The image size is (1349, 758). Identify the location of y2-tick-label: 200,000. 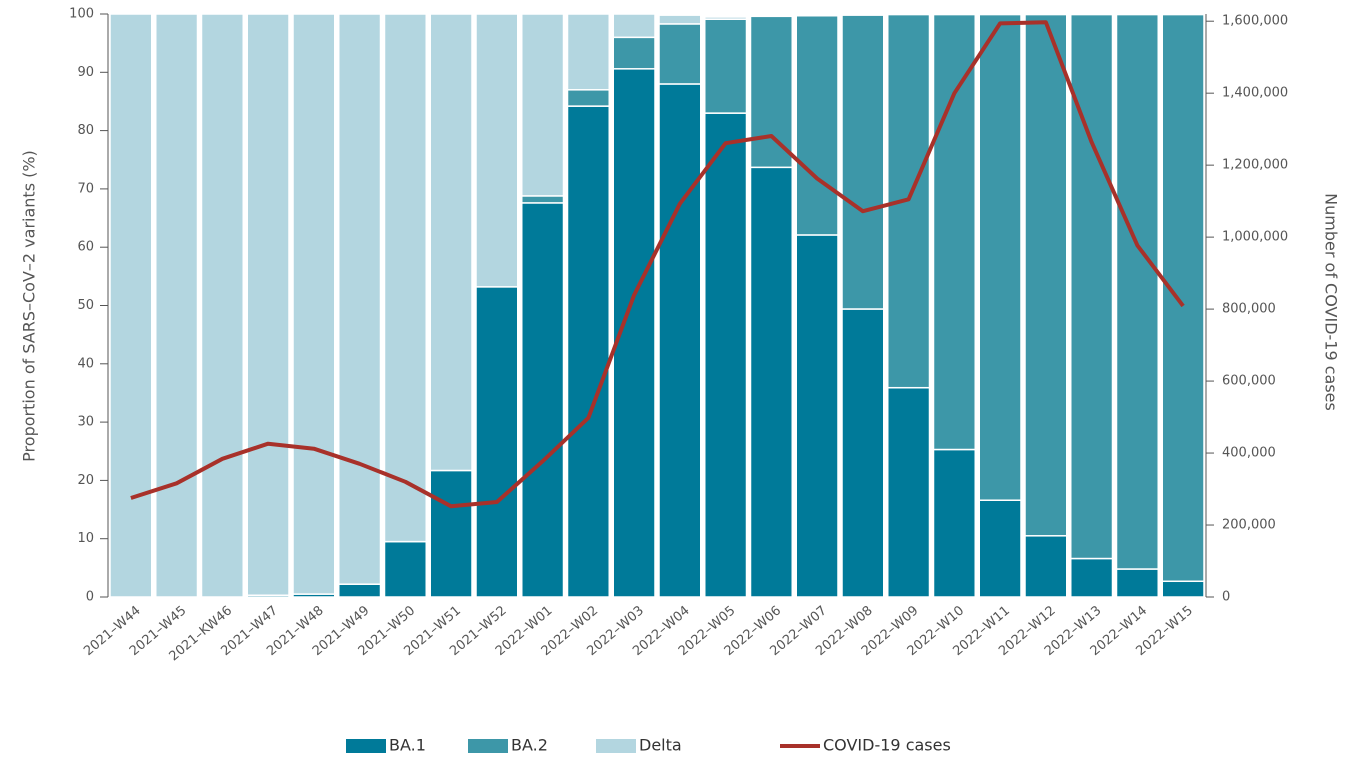
(1249, 525).